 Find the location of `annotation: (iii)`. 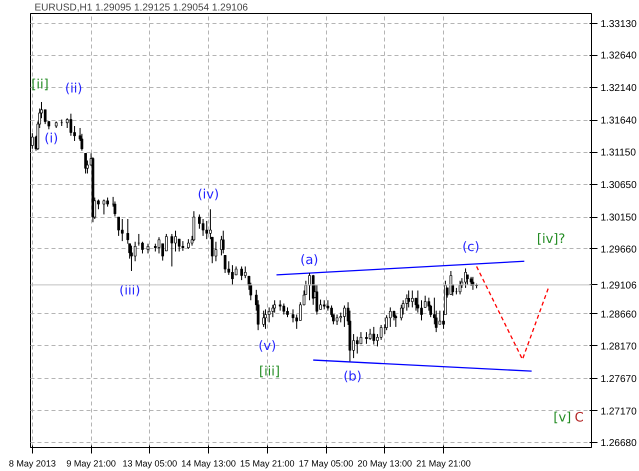

annotation: (iii) is located at coordinates (129, 290).